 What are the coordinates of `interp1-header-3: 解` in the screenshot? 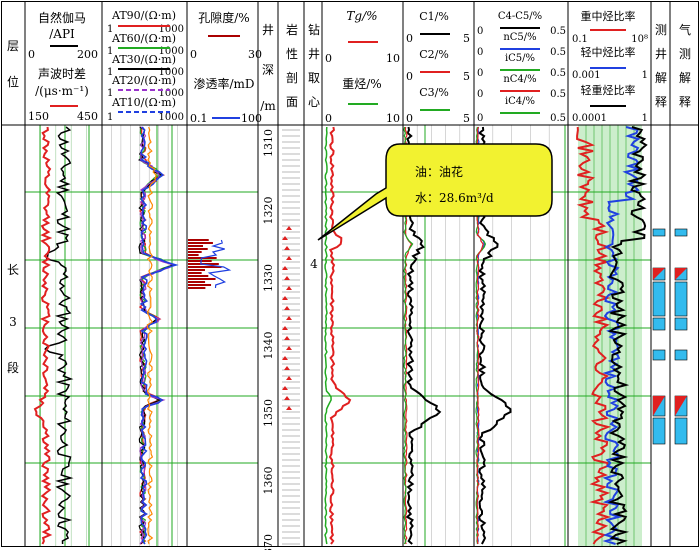 It's located at (661, 78).